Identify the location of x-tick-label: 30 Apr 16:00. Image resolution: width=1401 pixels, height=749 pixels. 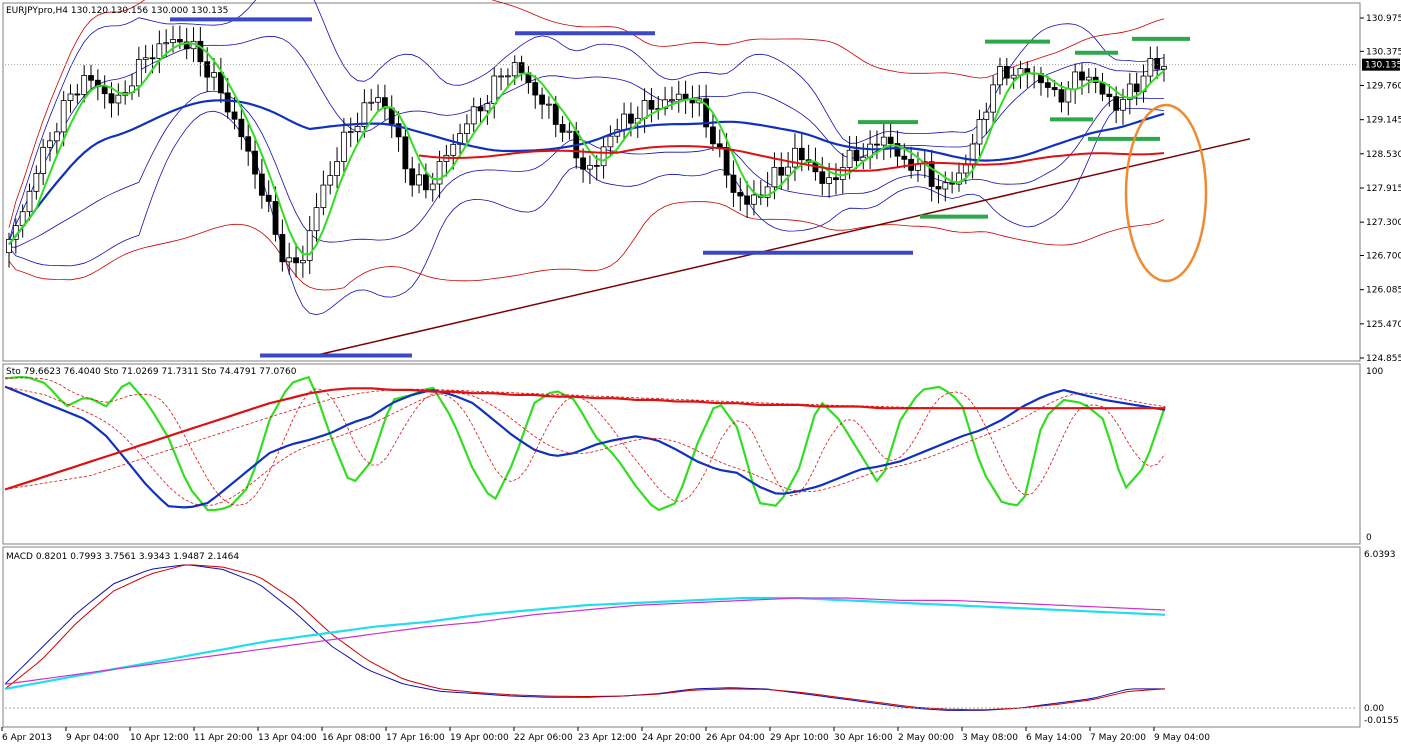
(863, 738).